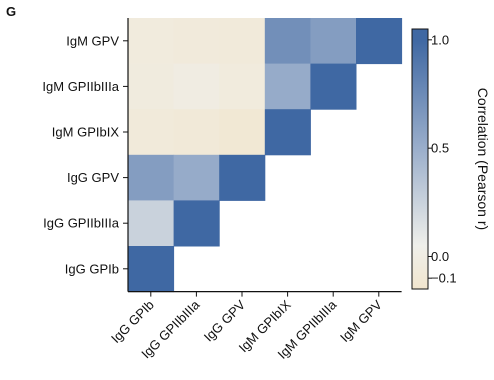 The image size is (494, 380). What do you see at coordinates (361, 321) in the screenshot?
I see `column-tick-label: IgM GPV` at bounding box center [361, 321].